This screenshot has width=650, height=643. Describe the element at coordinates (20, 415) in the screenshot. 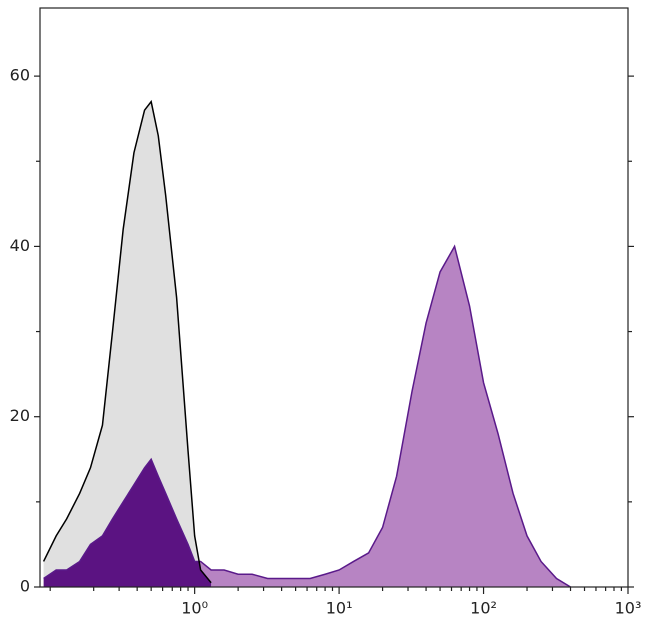

I see `y-tick-label: 20` at that location.